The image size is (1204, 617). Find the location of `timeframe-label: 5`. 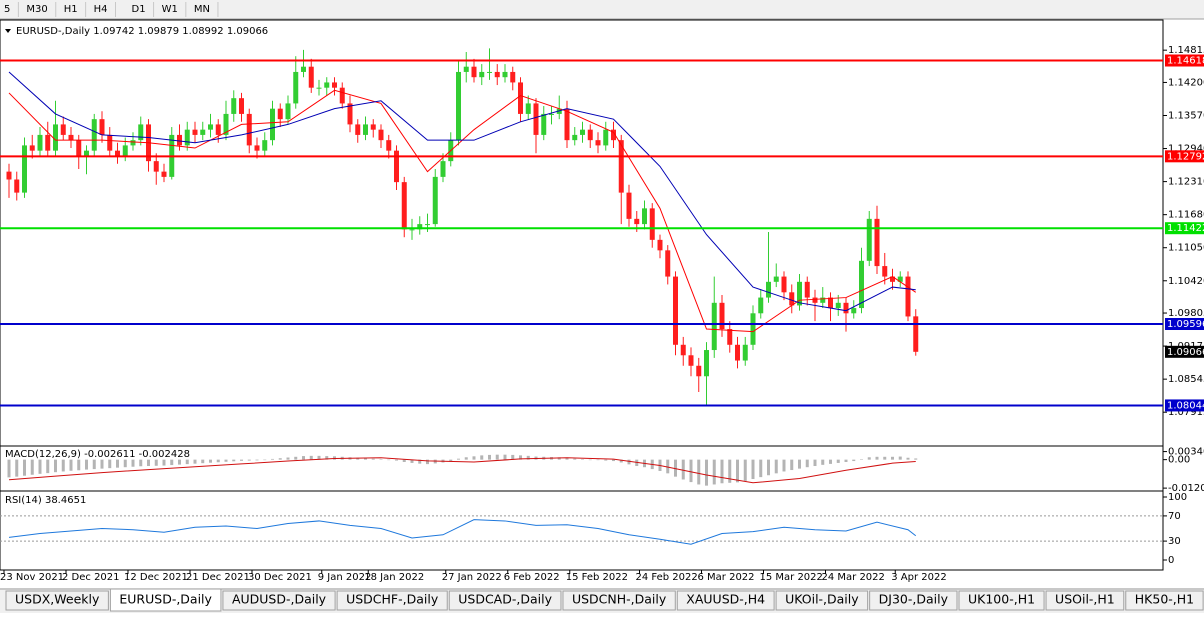

timeframe-label: 5 is located at coordinates (7, 9).